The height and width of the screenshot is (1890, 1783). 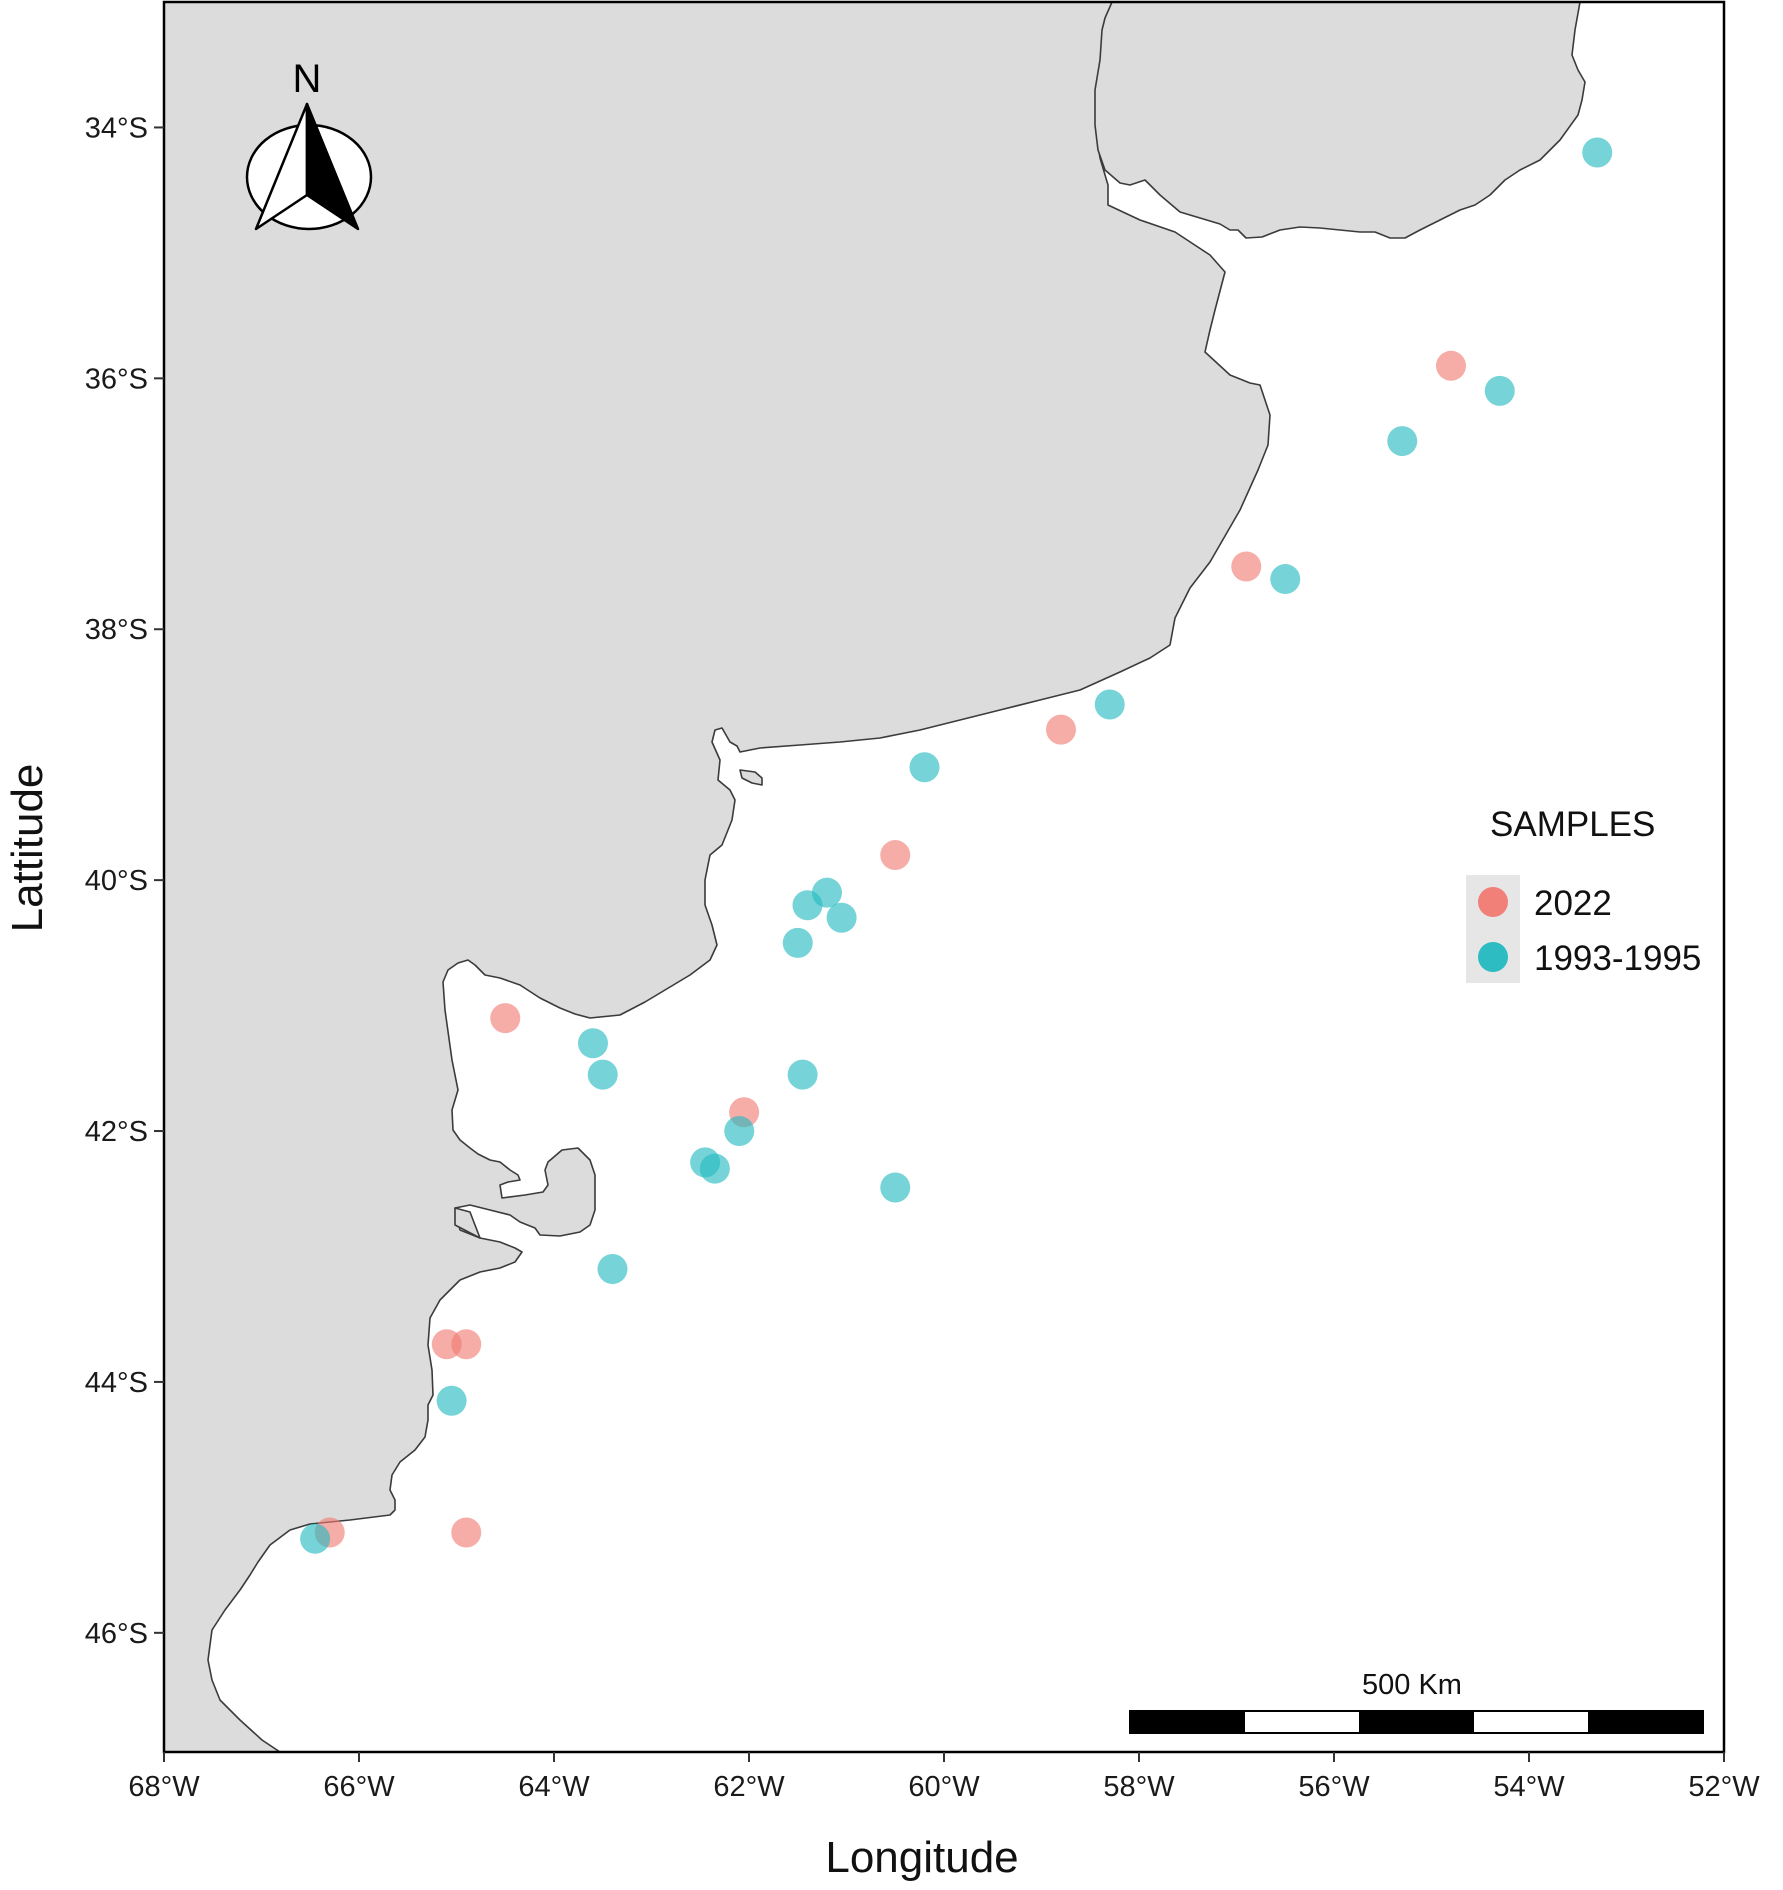 What do you see at coordinates (116, 1383) in the screenshot?
I see `y-tick-label: 44°S` at bounding box center [116, 1383].